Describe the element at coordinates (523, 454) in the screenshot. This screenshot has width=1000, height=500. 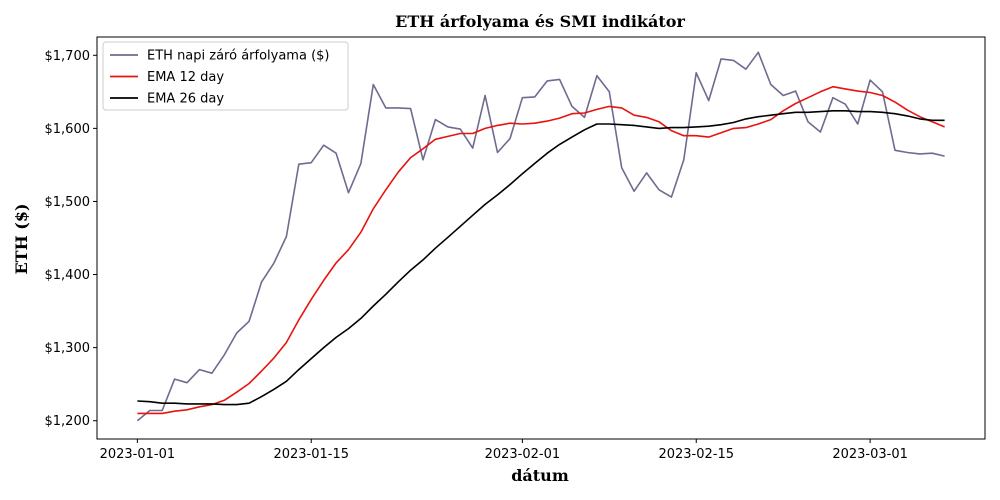
I see `x-tick-label: 2023-02-01` at that location.